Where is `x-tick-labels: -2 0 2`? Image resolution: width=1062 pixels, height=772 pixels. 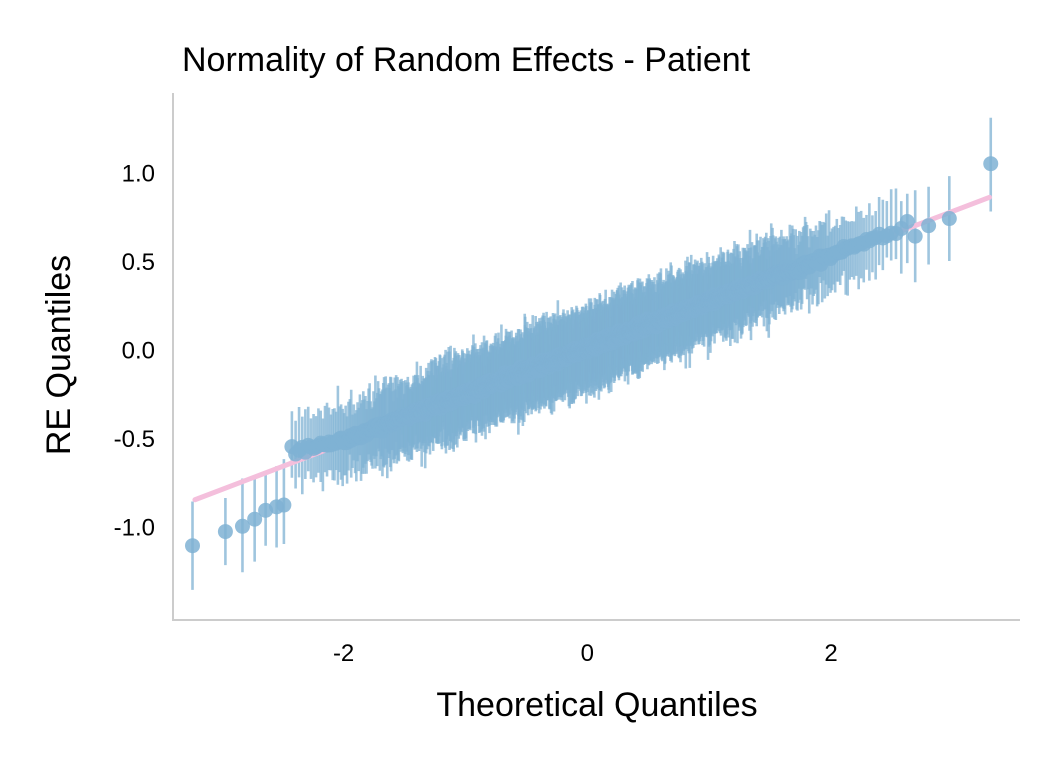 x-tick-labels: -2 0 2 is located at coordinates (585, 653).